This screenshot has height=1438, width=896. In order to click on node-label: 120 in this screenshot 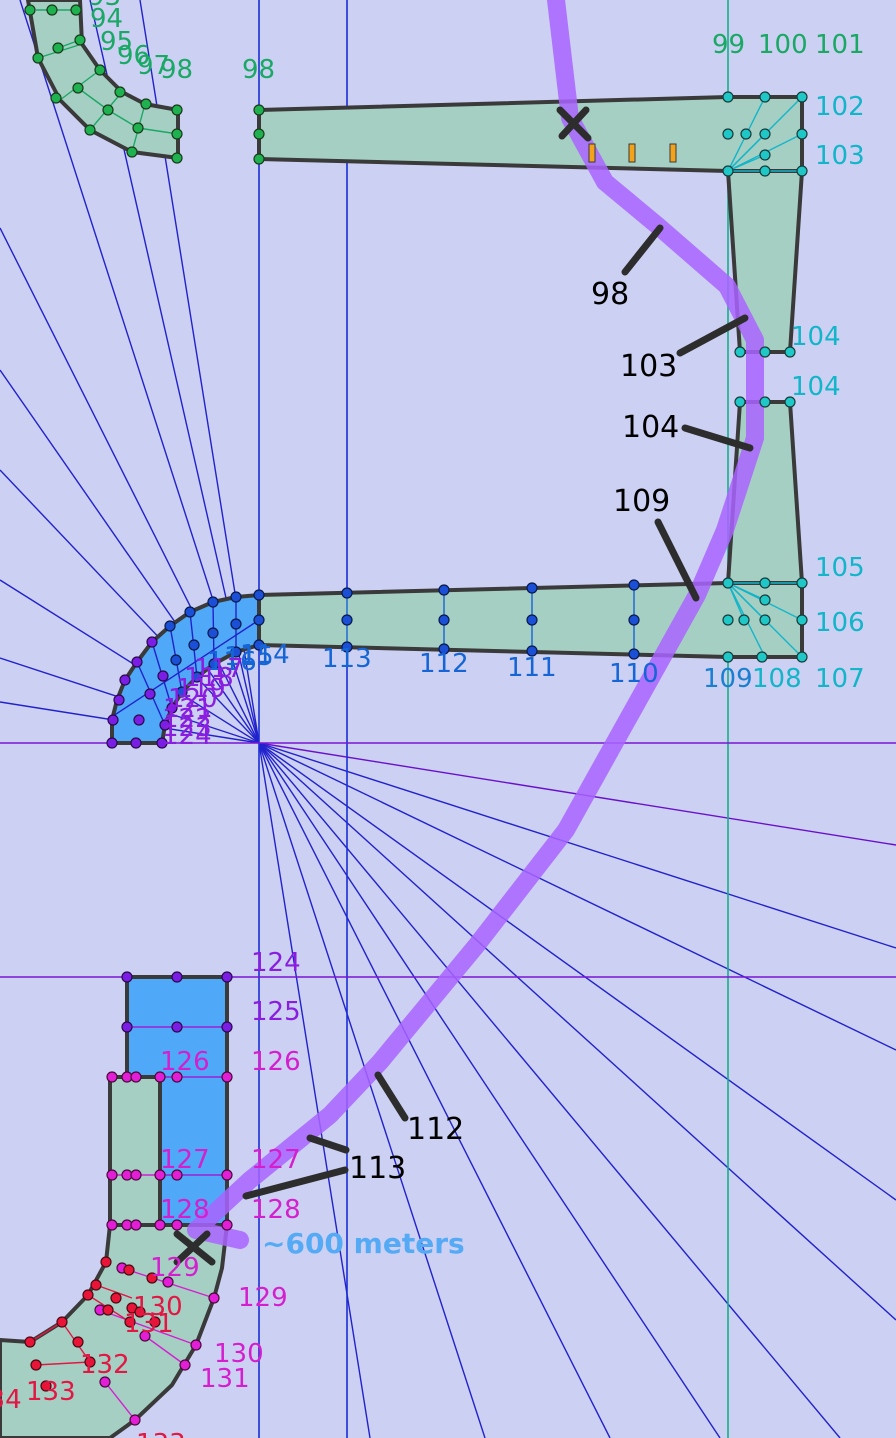, I will do `click(193, 699)`.